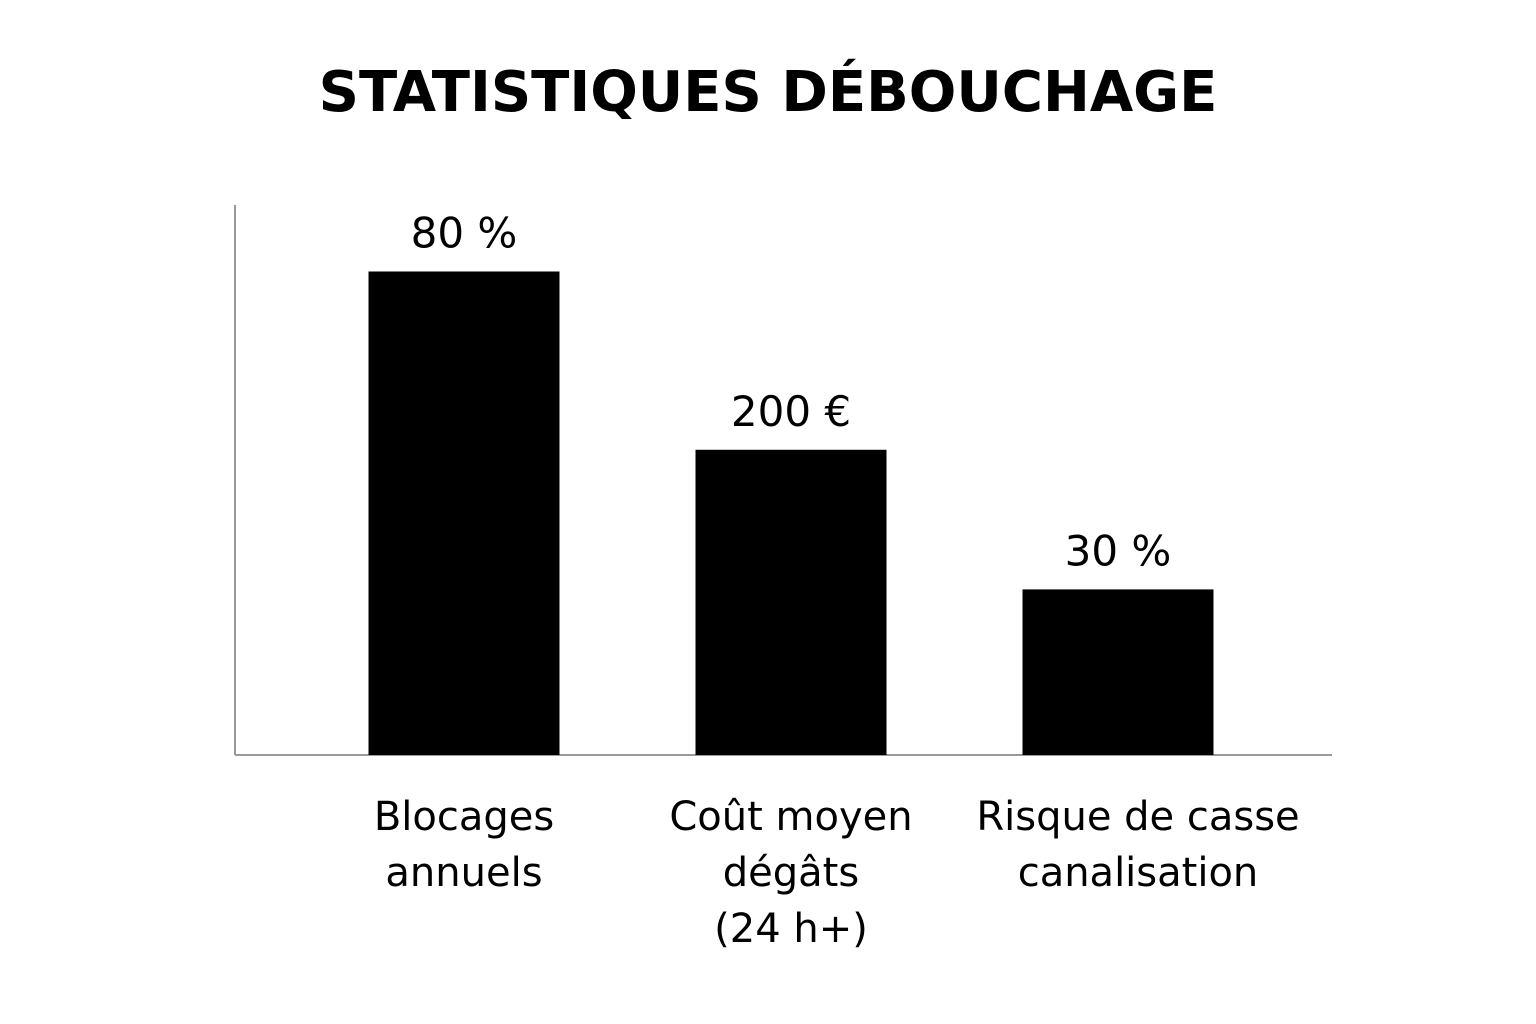  Describe the element at coordinates (464, 817) in the screenshot. I see `category-label-line: Blocages` at that location.